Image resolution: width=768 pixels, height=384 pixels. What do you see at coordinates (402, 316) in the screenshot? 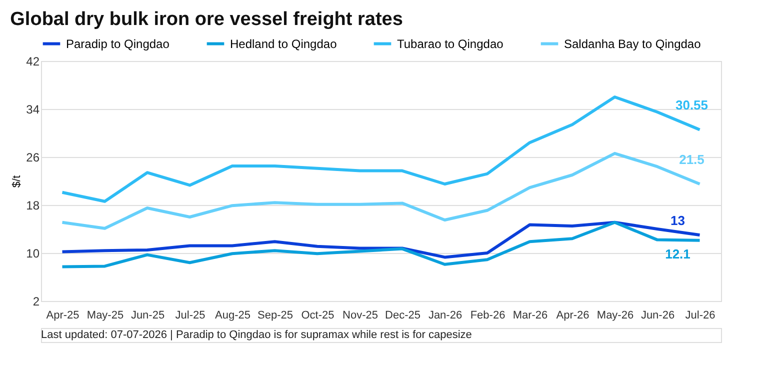
I see `x-tick-label: Dec-25` at bounding box center [402, 316].